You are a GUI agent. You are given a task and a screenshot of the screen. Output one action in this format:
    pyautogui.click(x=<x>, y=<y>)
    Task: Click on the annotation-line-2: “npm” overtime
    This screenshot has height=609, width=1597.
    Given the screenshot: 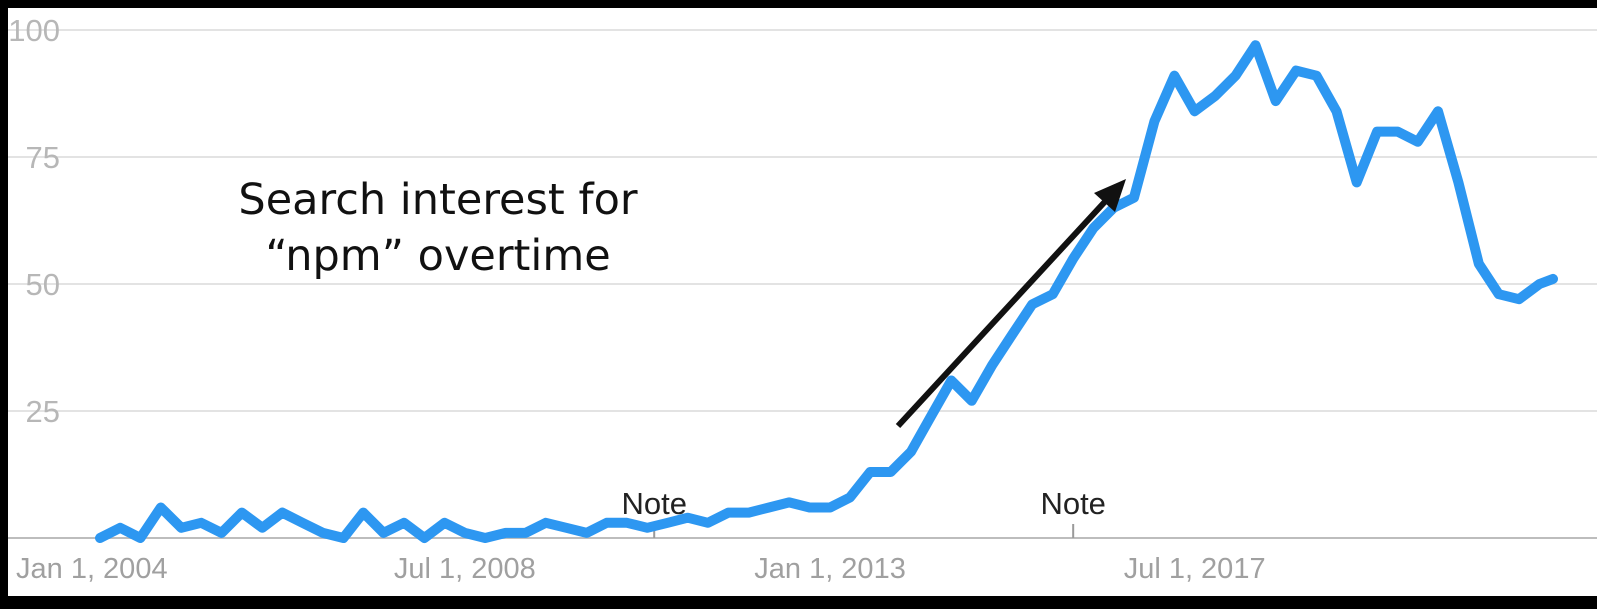 What is the action you would take?
    pyautogui.click(x=437, y=256)
    